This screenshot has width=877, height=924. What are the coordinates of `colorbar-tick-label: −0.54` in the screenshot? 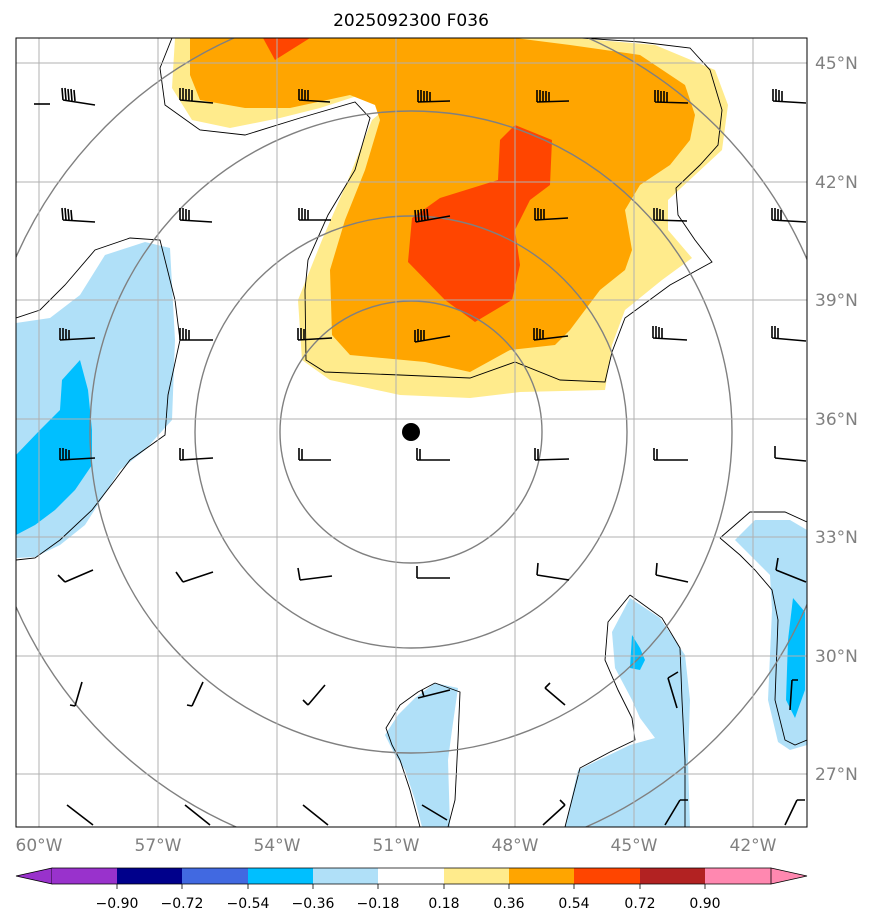 It's located at (248, 904).